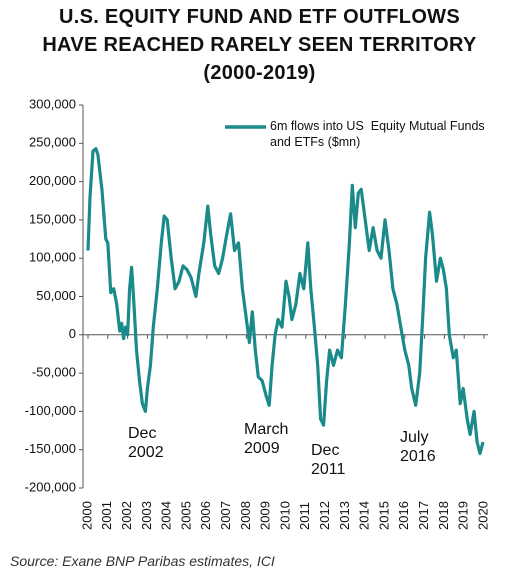 The image size is (519, 587). What do you see at coordinates (146, 515) in the screenshot?
I see `x-tick-label: 2003` at bounding box center [146, 515].